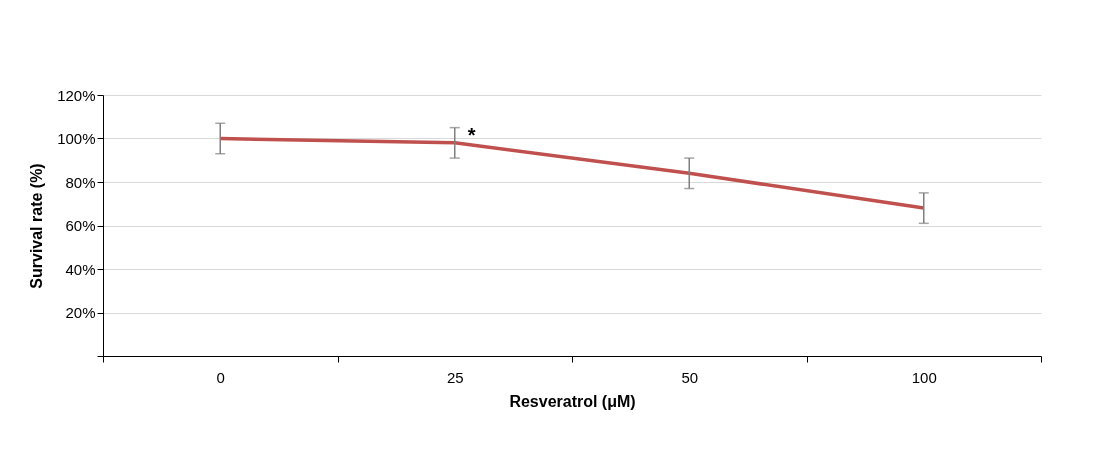 Image resolution: width=1095 pixels, height=450 pixels. What do you see at coordinates (76, 95) in the screenshot?
I see `y-tick-label: 120%` at bounding box center [76, 95].